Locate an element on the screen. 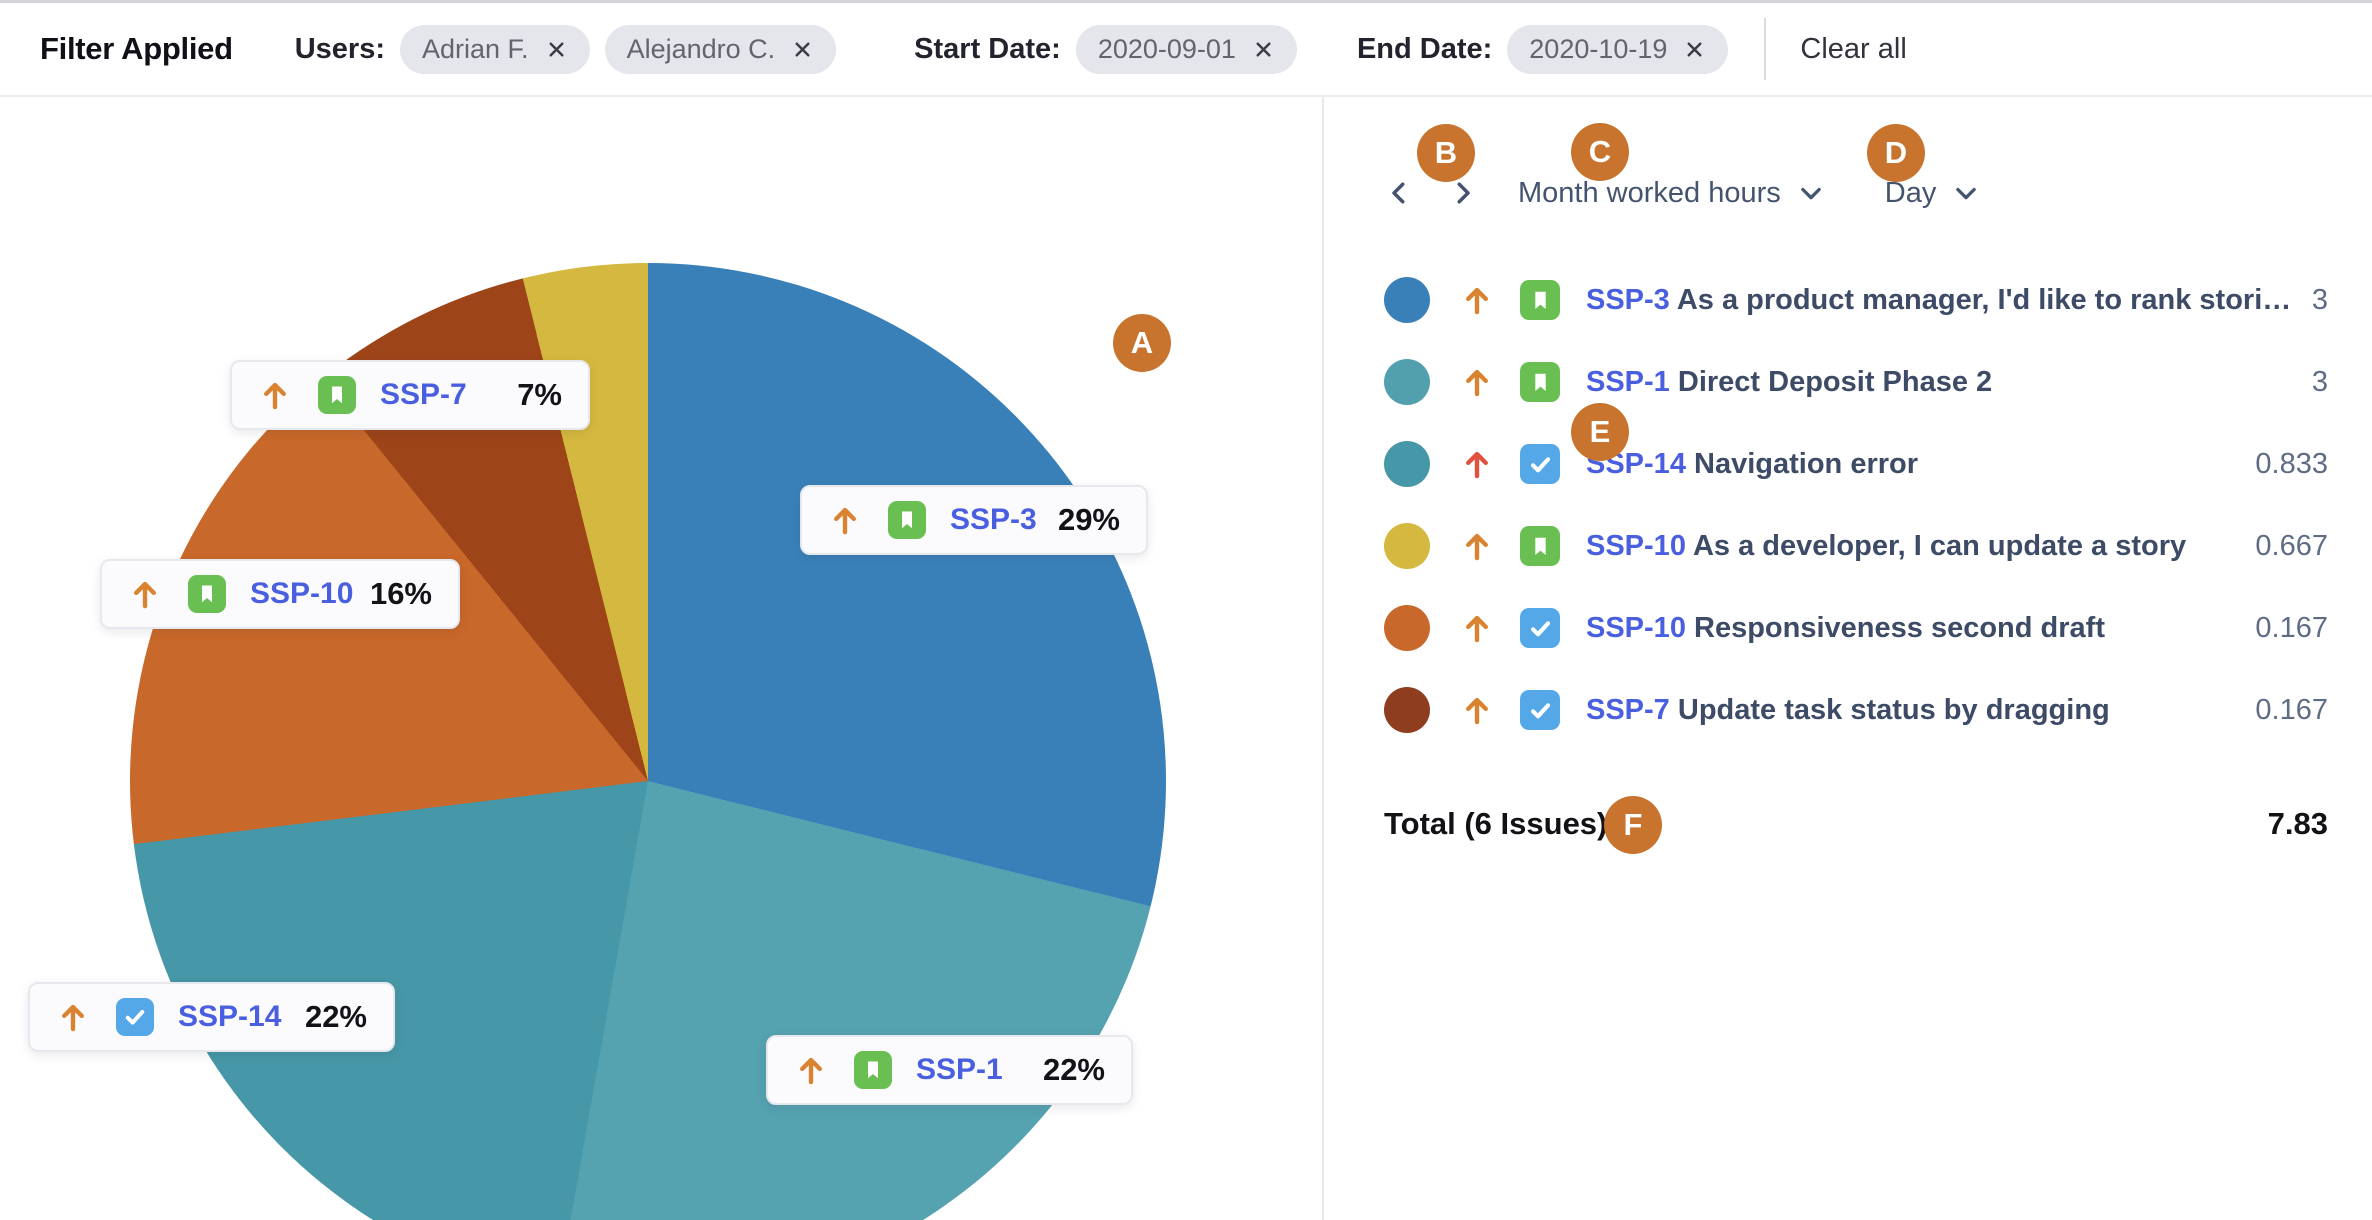 This screenshot has width=2372, height=1220. users-label: Users: is located at coordinates (339, 48).